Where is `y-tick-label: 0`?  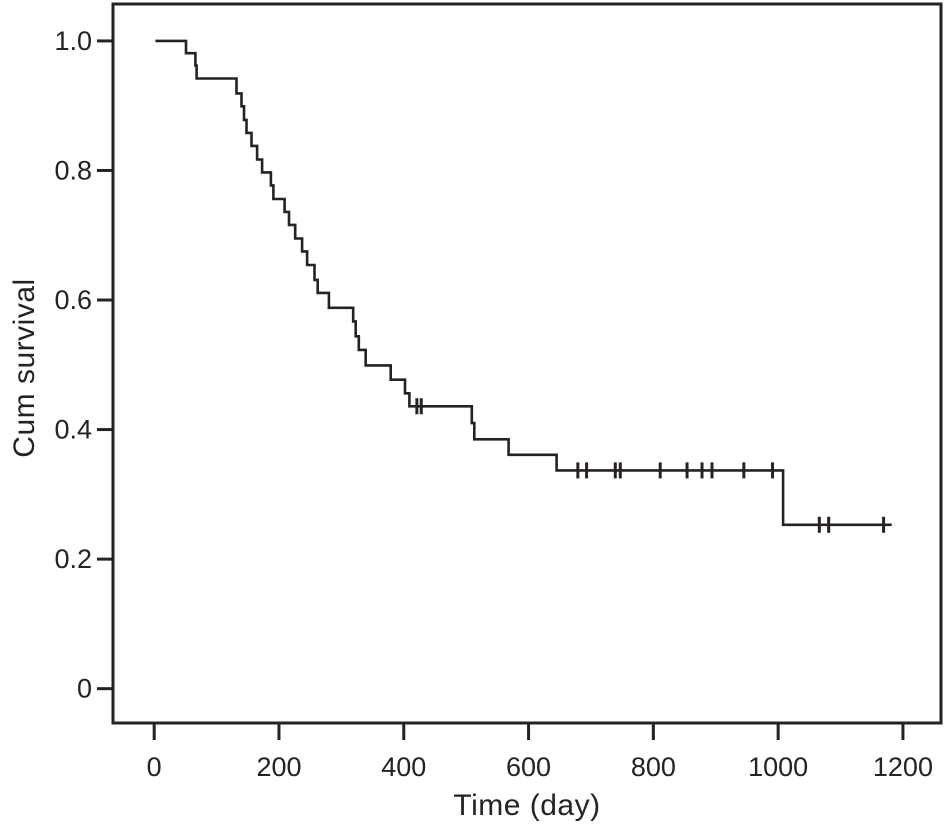 y-tick-label: 0 is located at coordinates (84, 689).